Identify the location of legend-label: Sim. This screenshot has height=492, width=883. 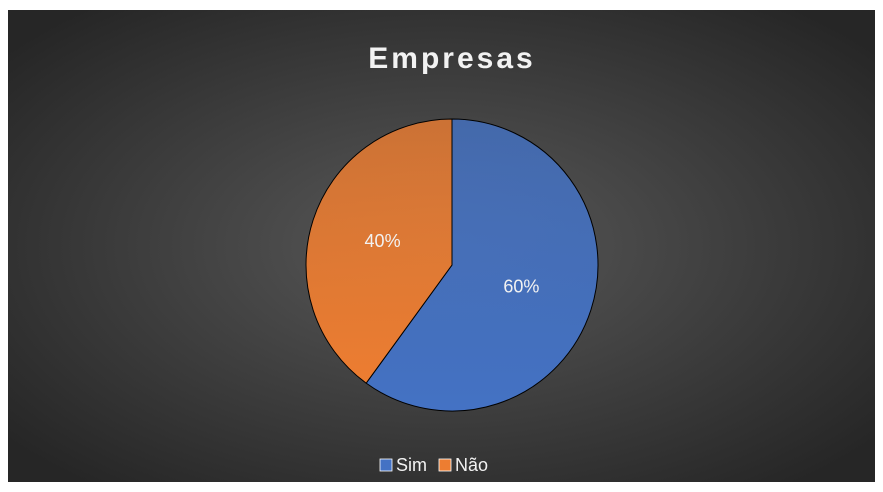
(411, 465).